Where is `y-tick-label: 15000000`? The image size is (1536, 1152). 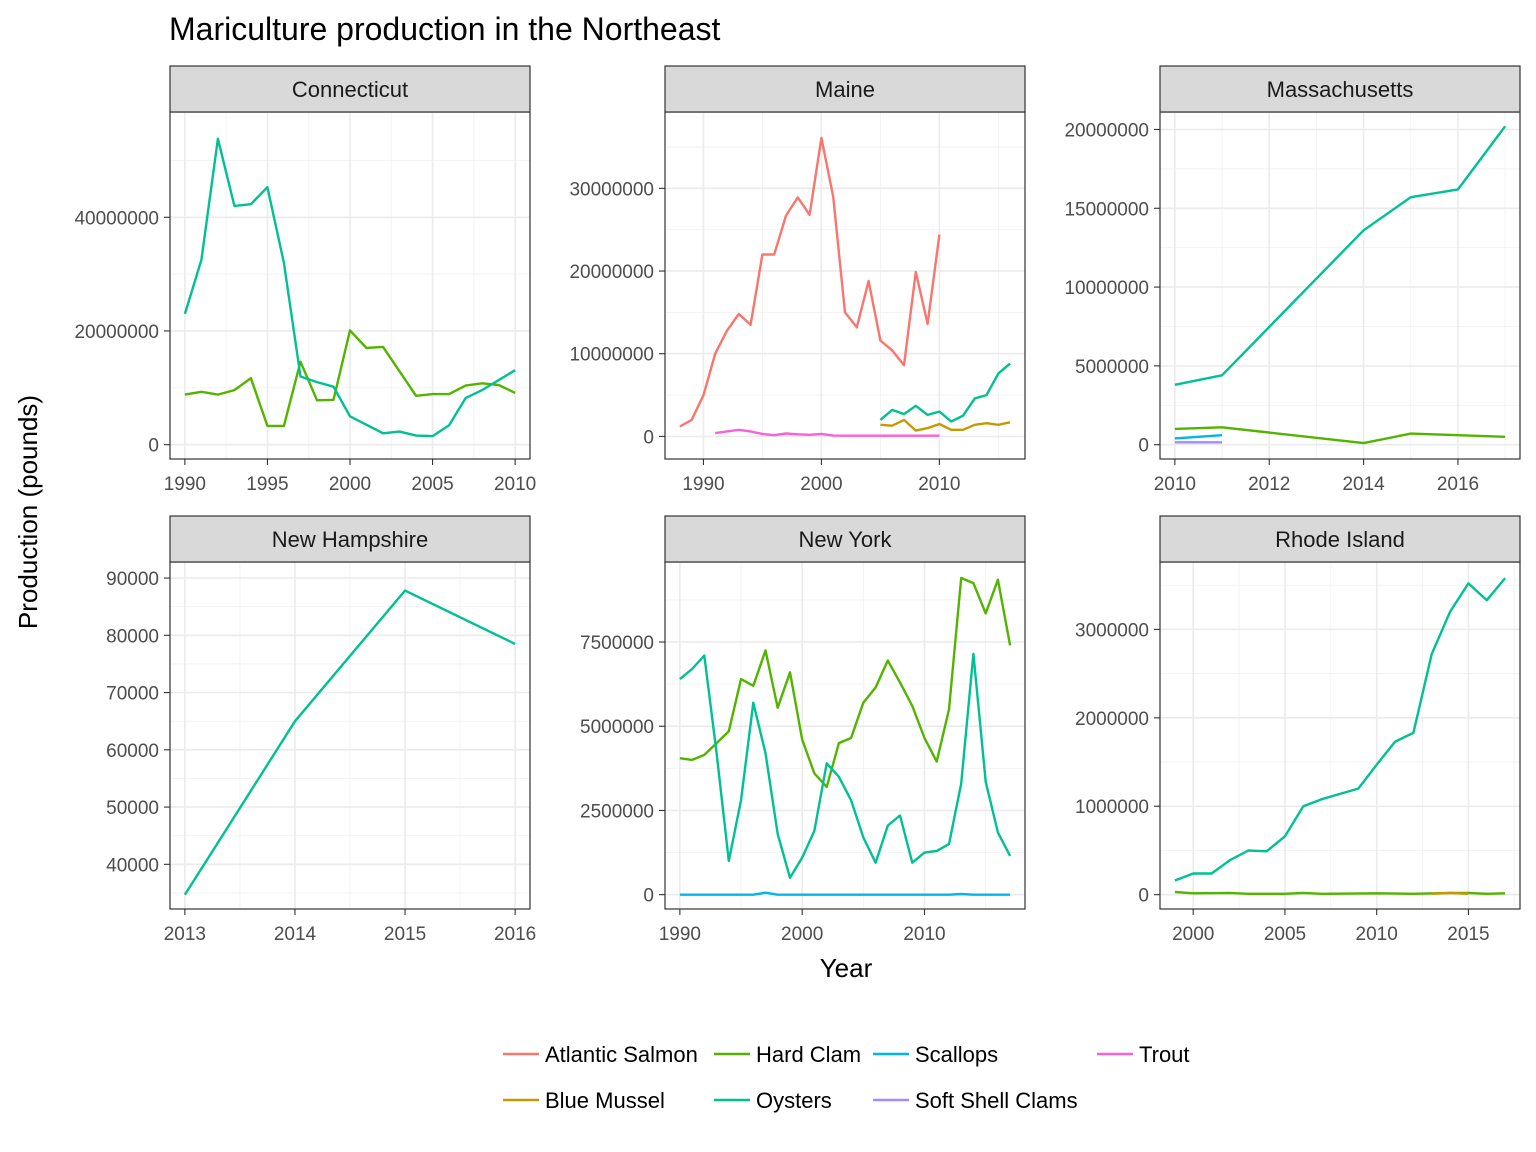
y-tick-label: 15000000 is located at coordinates (1106, 209).